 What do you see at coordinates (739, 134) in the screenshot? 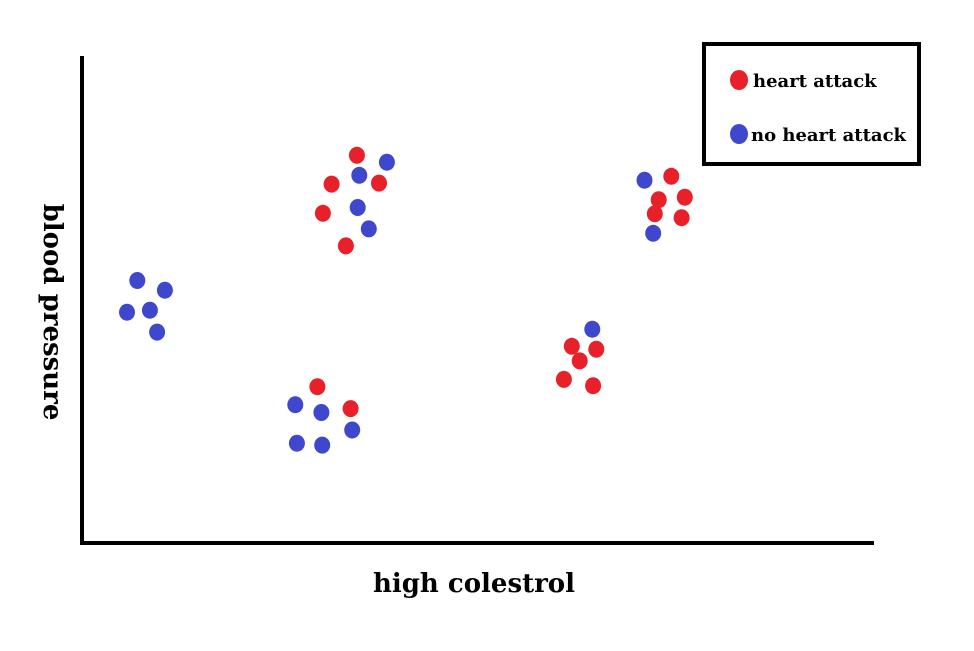
I see `legend-swatch-no-heart-attack` at bounding box center [739, 134].